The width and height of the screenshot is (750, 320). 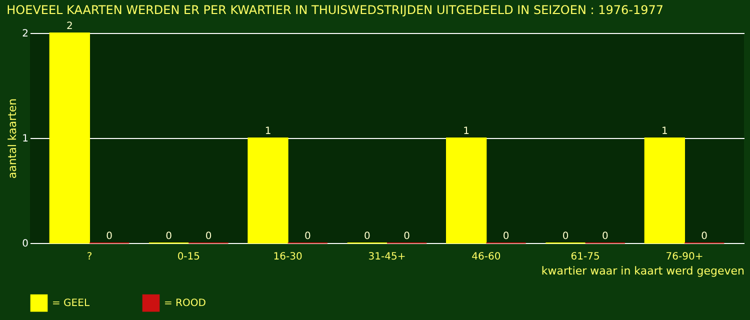 What do you see at coordinates (188, 257) in the screenshot?
I see `x-tick-label: 0-15` at bounding box center [188, 257].